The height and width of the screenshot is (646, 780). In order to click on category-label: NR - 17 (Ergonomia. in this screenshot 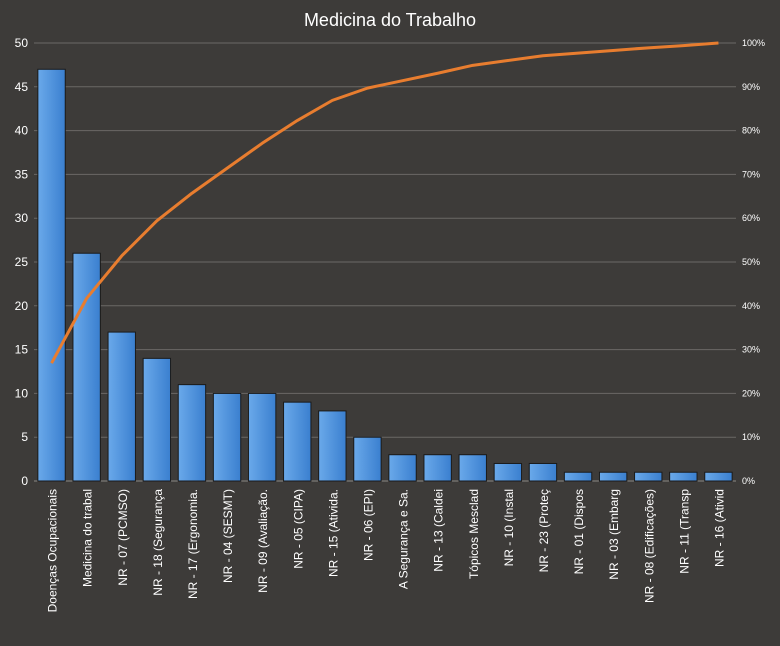, I will do `click(193, 544)`.